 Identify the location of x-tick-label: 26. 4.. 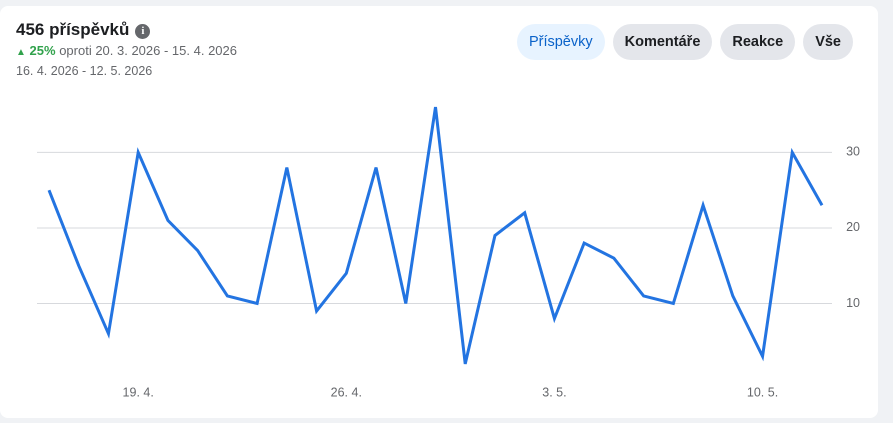
(346, 392).